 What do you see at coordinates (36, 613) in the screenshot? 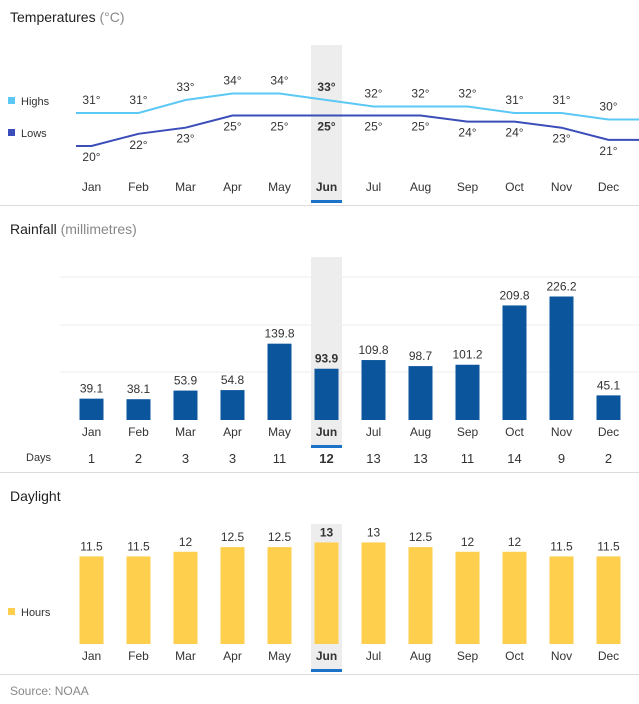
I see `hours-legend-label: Hours` at bounding box center [36, 613].